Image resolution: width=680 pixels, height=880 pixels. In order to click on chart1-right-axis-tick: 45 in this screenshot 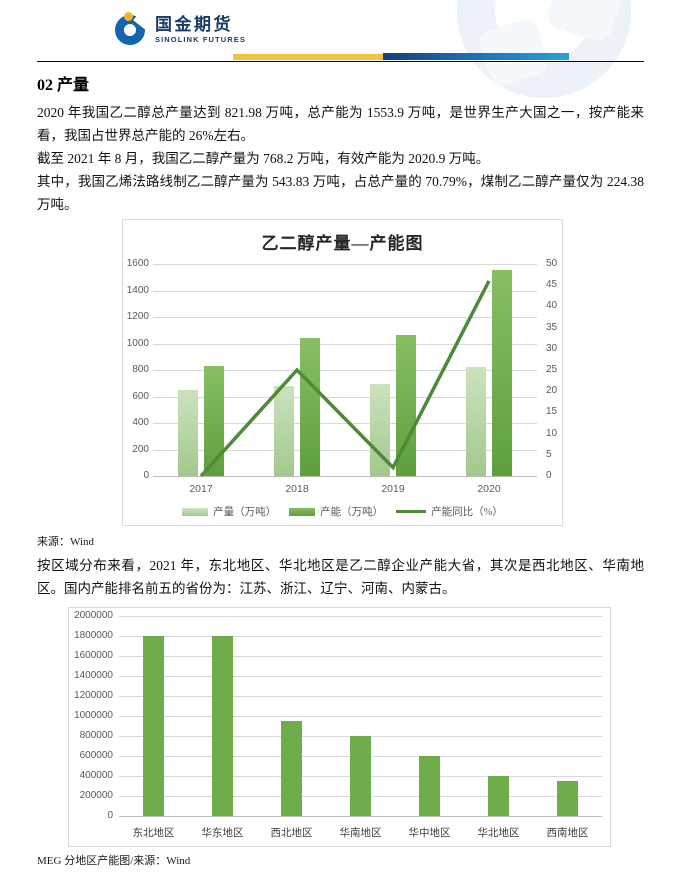, I will do `click(552, 285)`.